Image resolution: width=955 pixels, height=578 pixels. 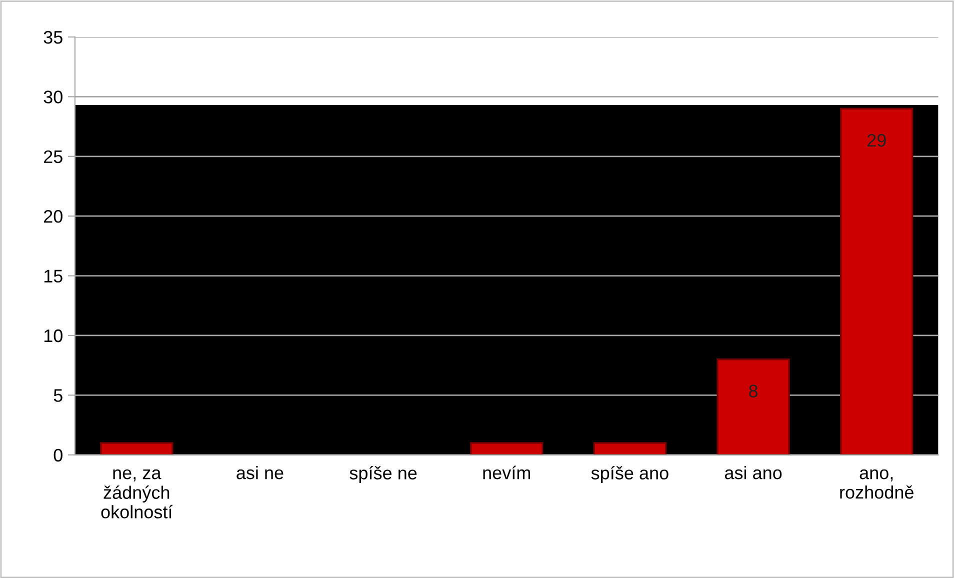 What do you see at coordinates (137, 493) in the screenshot?
I see `x-tick-label: ne, za žádných okolností` at bounding box center [137, 493].